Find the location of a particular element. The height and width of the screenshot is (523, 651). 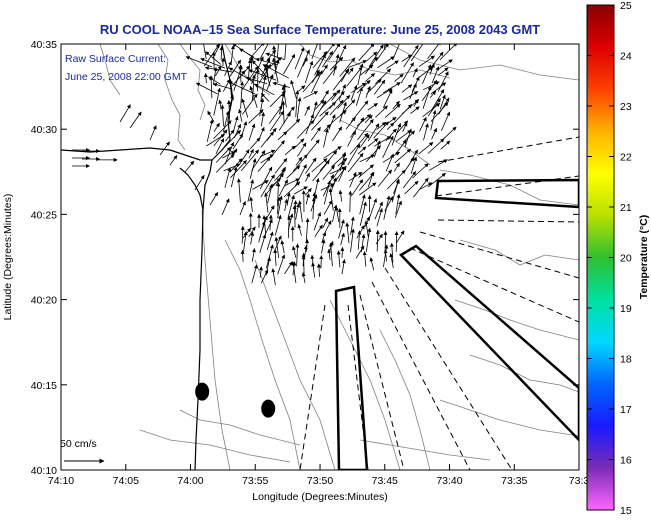

x-tick-label: 74:05 is located at coordinates (126, 481).